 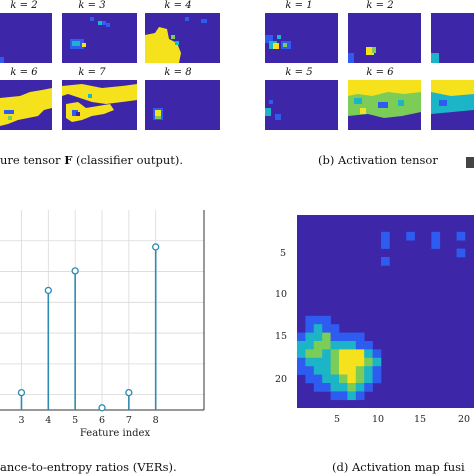 I want to click on x-tick-label: 8, so click(x=156, y=420).